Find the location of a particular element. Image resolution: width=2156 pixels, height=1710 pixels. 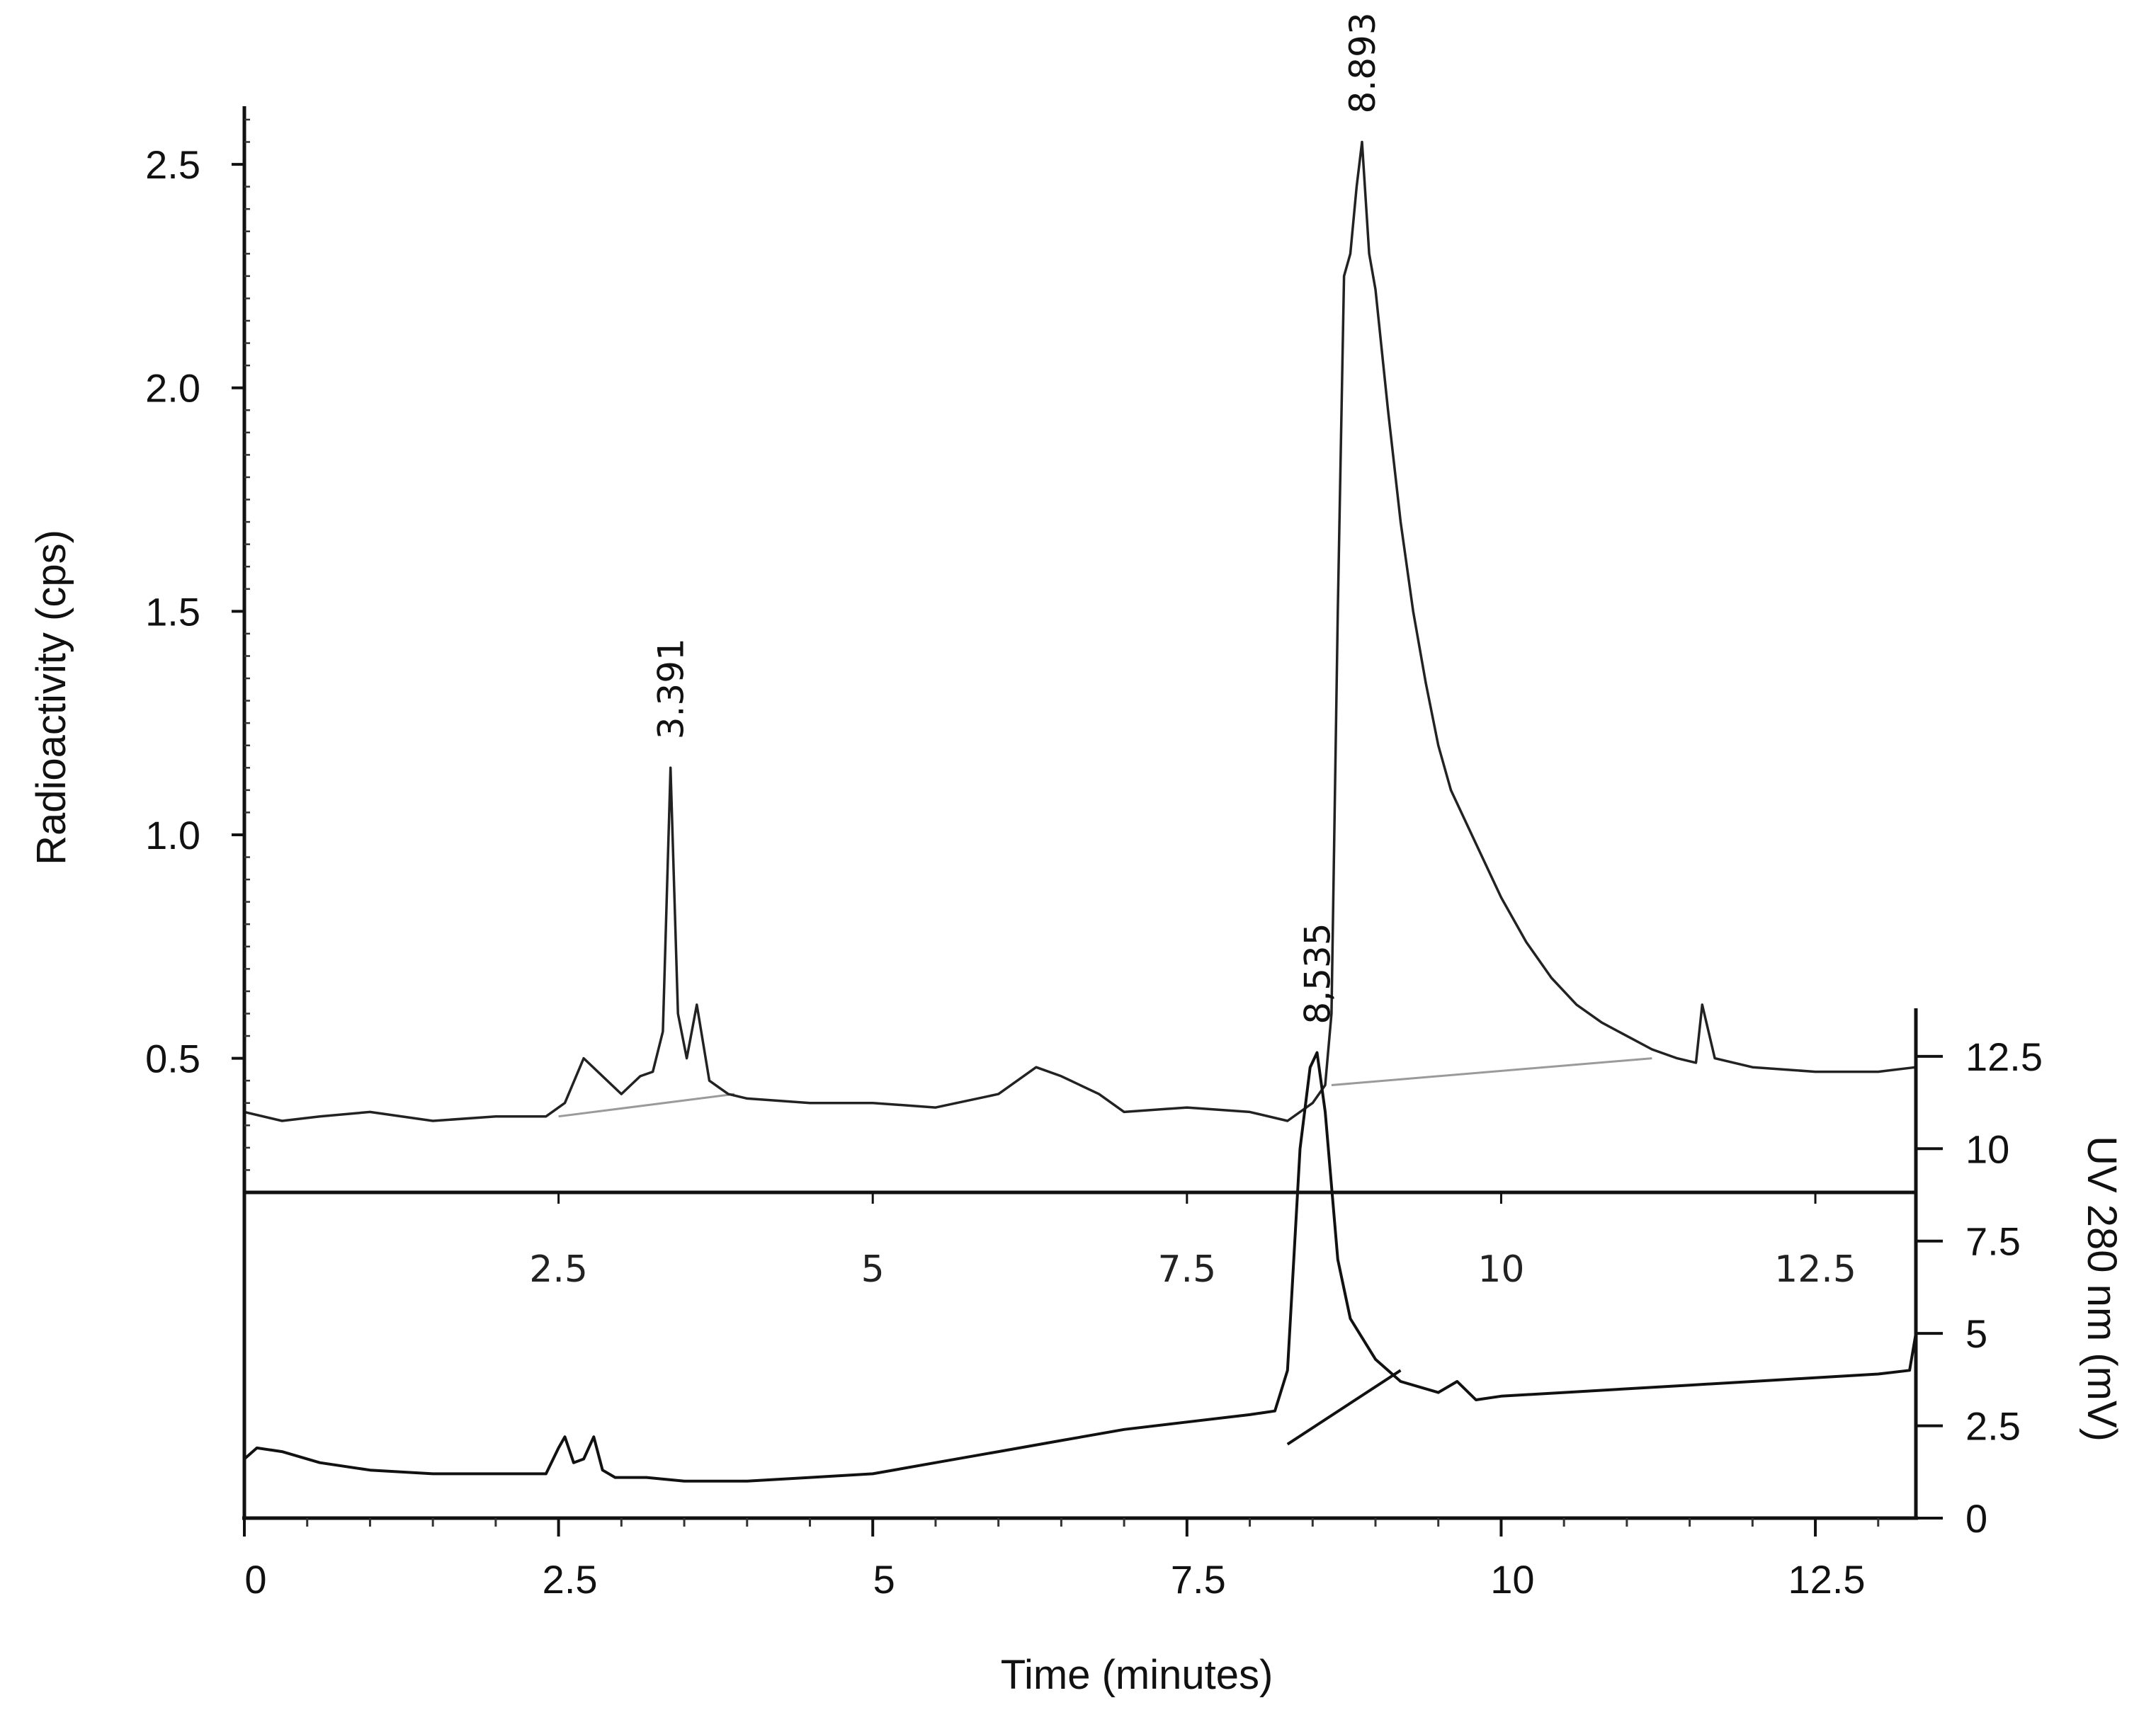

bottom-tick-label: 0 is located at coordinates (255, 1579).